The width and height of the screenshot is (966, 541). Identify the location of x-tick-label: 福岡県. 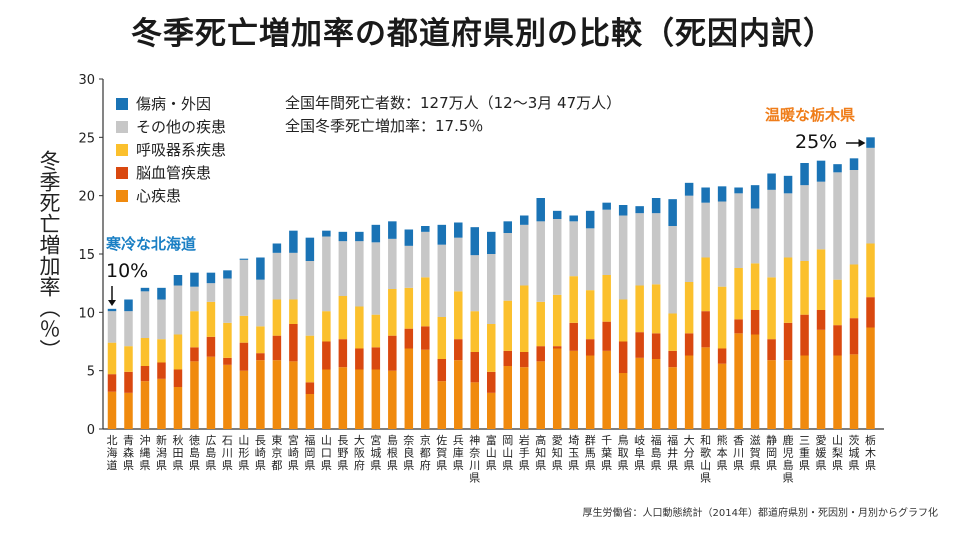
(309, 452).